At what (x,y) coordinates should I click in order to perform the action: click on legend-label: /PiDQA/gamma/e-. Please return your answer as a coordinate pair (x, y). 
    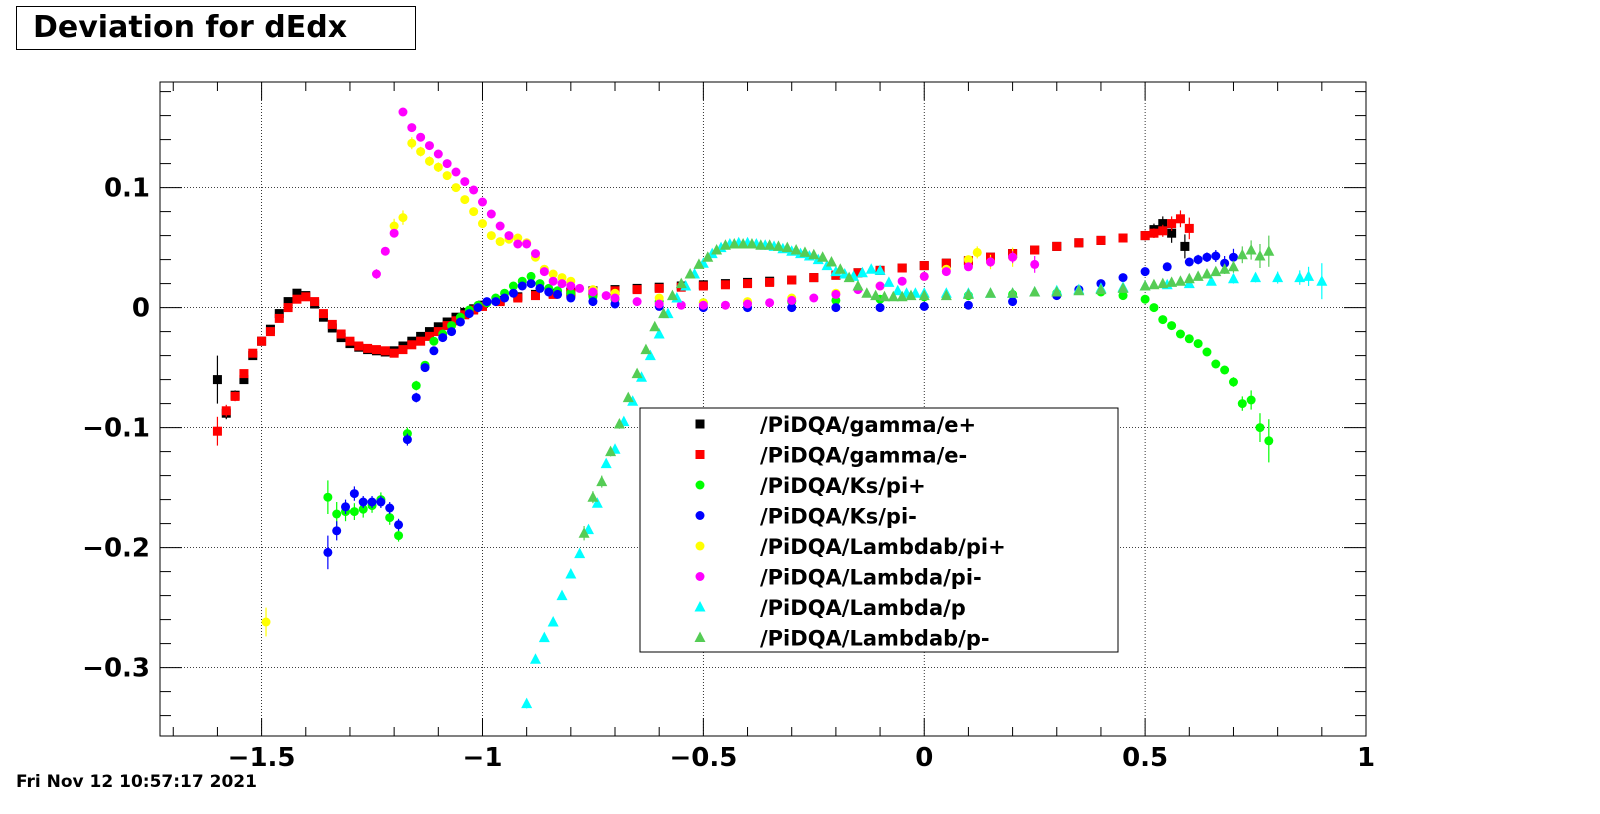
    Looking at the image, I should click on (863, 456).